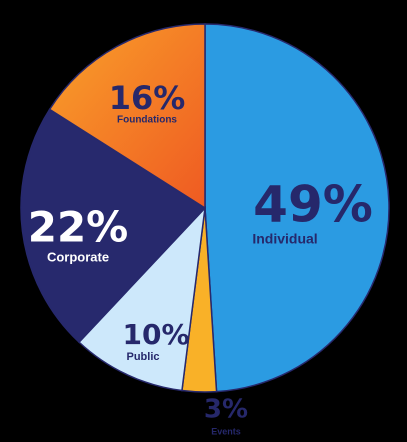 This screenshot has height=442, width=407. Describe the element at coordinates (155, 334) in the screenshot. I see `value-label: 10%` at that location.